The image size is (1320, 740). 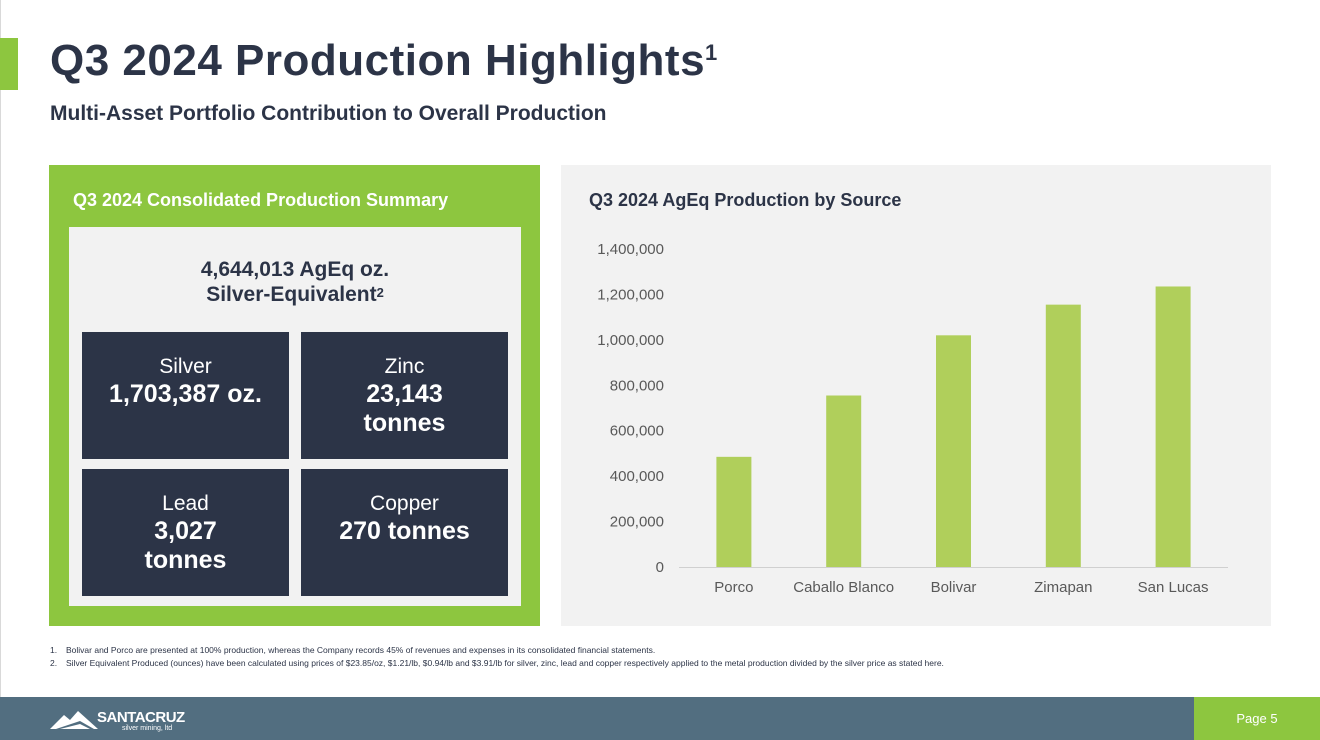 What do you see at coordinates (630, 294) in the screenshot?
I see `y-tick-label: 1,200,000` at bounding box center [630, 294].